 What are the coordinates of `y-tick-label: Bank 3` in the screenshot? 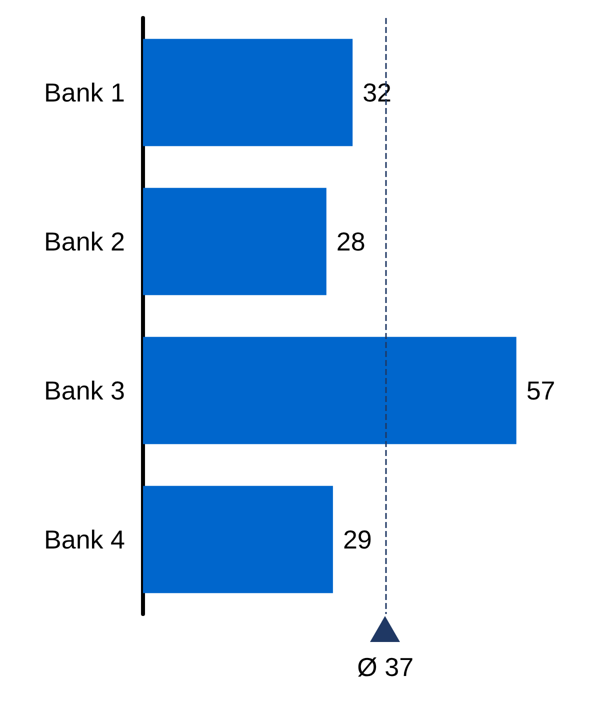 It's located at (84, 391).